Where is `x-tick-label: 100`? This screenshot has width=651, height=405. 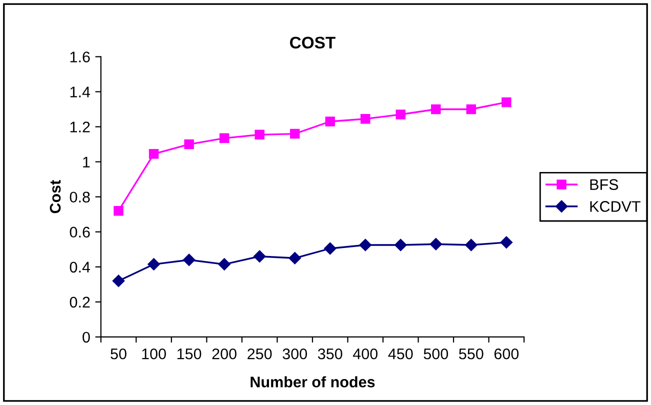 x-tick-label: 100 is located at coordinates (154, 354).